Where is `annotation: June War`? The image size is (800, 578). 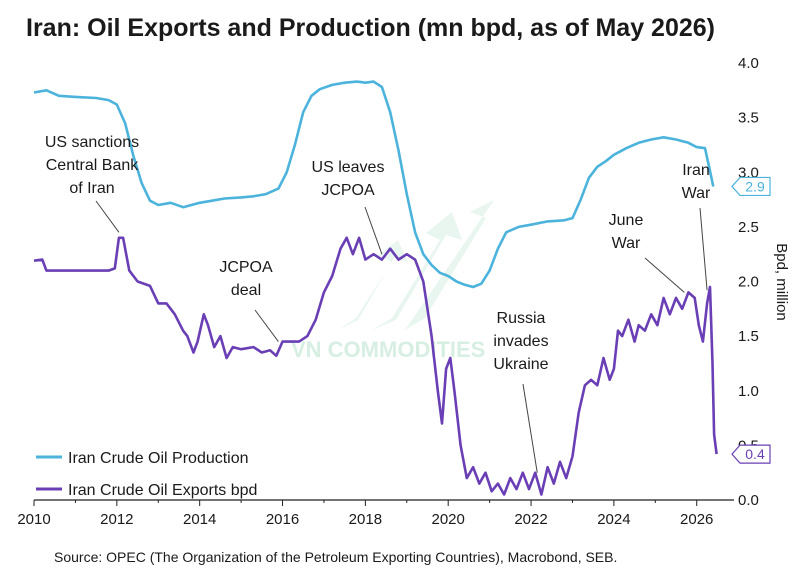 annotation: June War is located at coordinates (647, 252).